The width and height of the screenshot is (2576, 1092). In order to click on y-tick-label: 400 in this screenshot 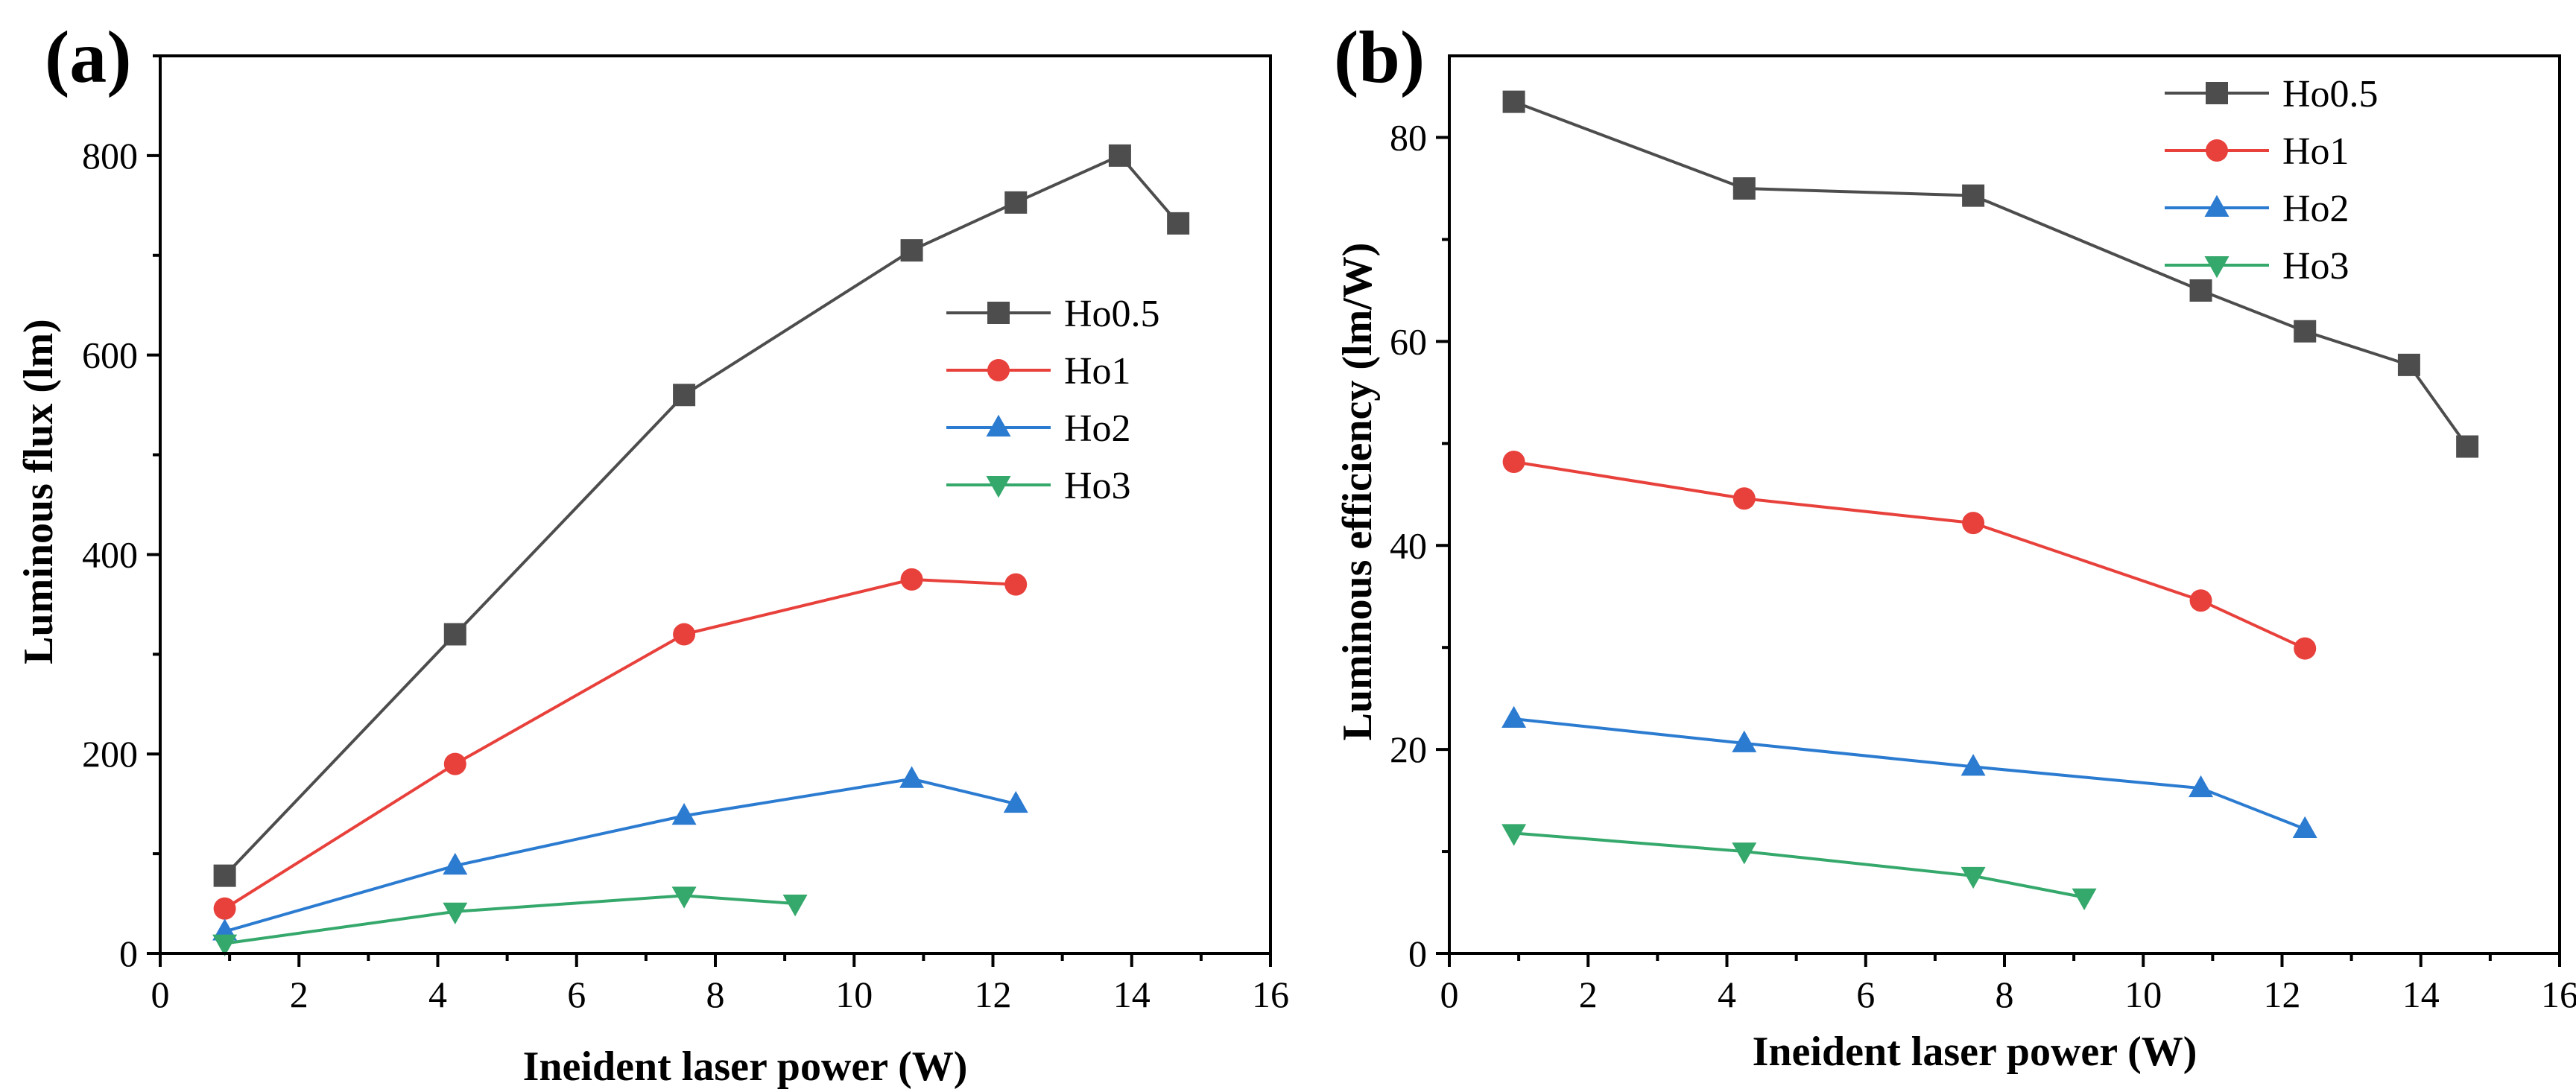, I will do `click(110, 554)`.